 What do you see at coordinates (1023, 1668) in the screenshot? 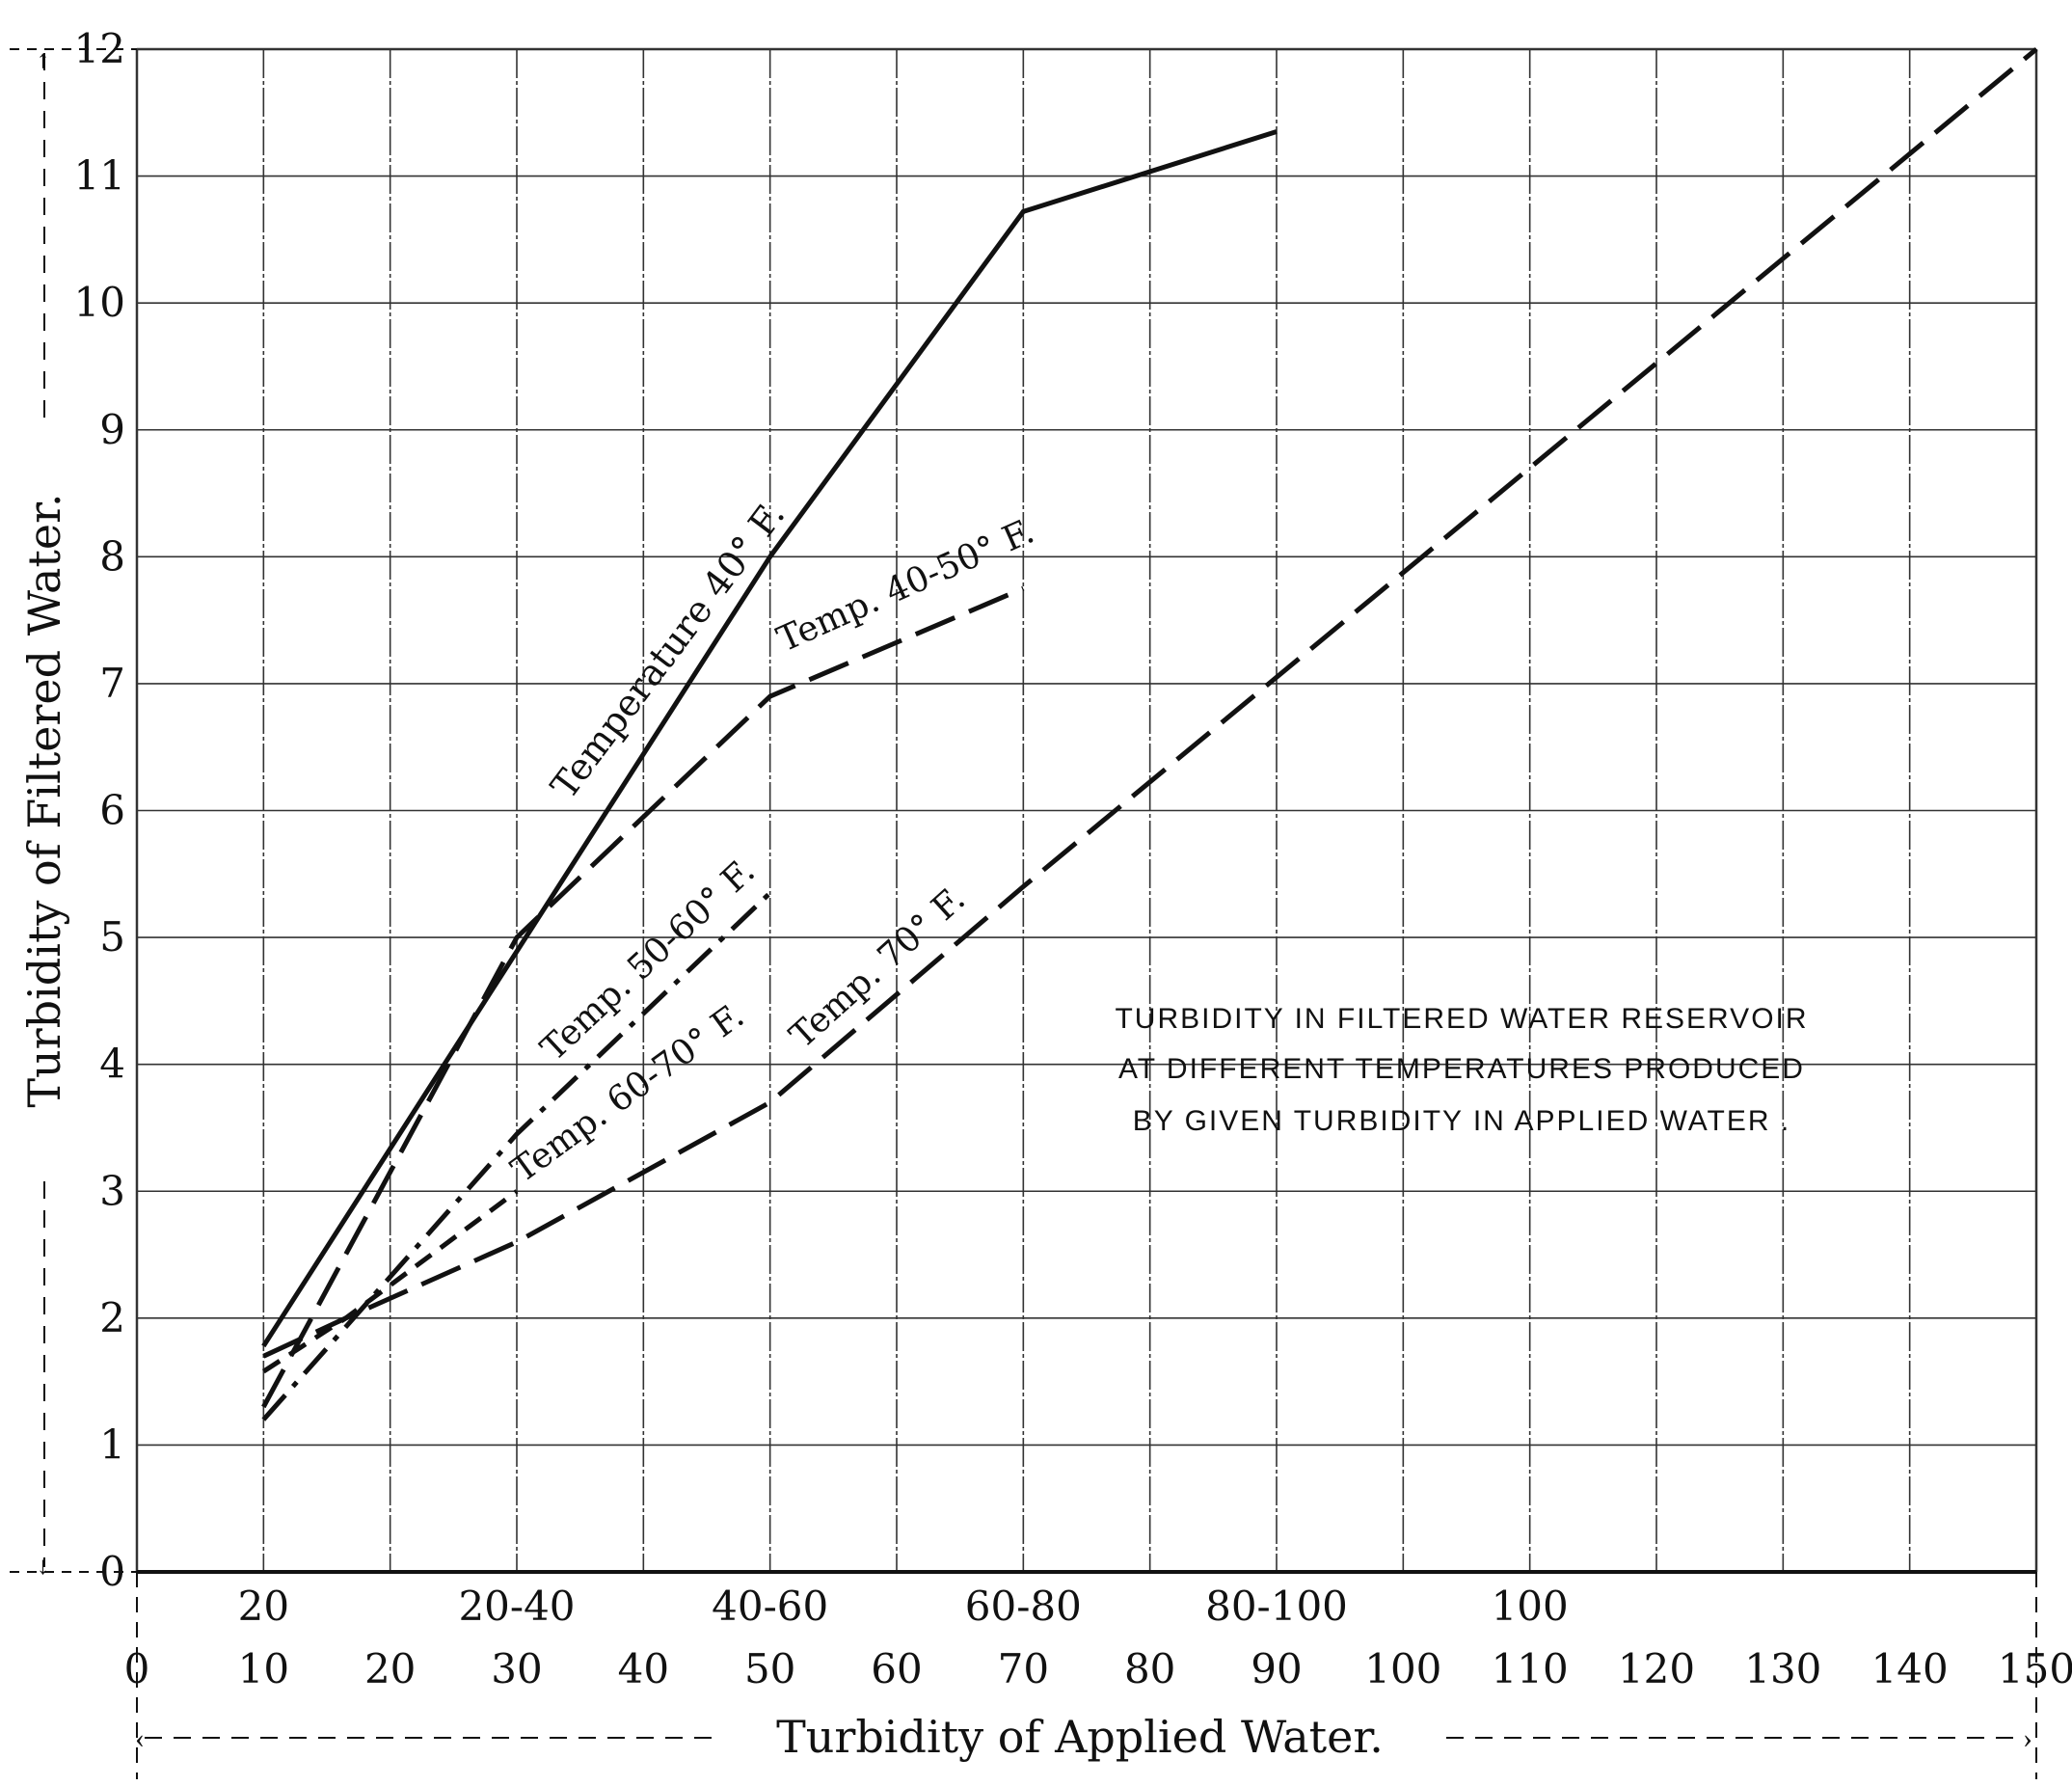
I see `x-tick-label: 70` at bounding box center [1023, 1668].